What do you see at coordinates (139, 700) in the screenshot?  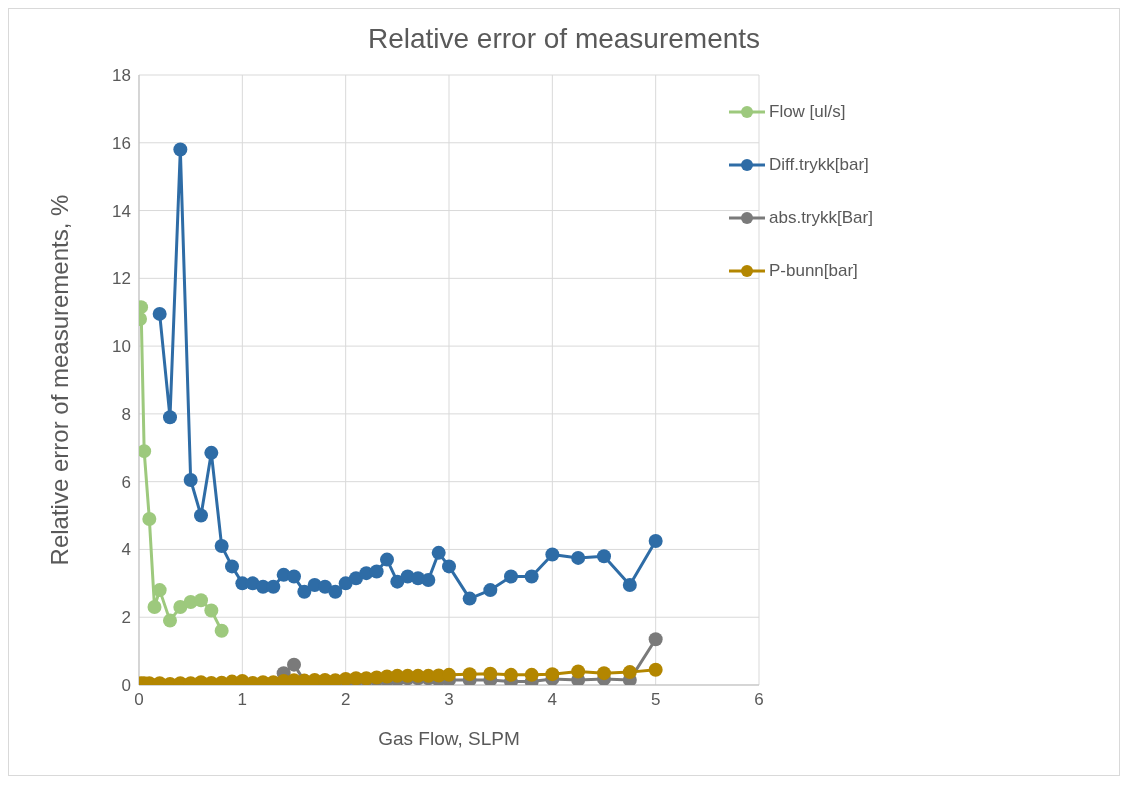 I see `x-tick-label: 0` at bounding box center [139, 700].